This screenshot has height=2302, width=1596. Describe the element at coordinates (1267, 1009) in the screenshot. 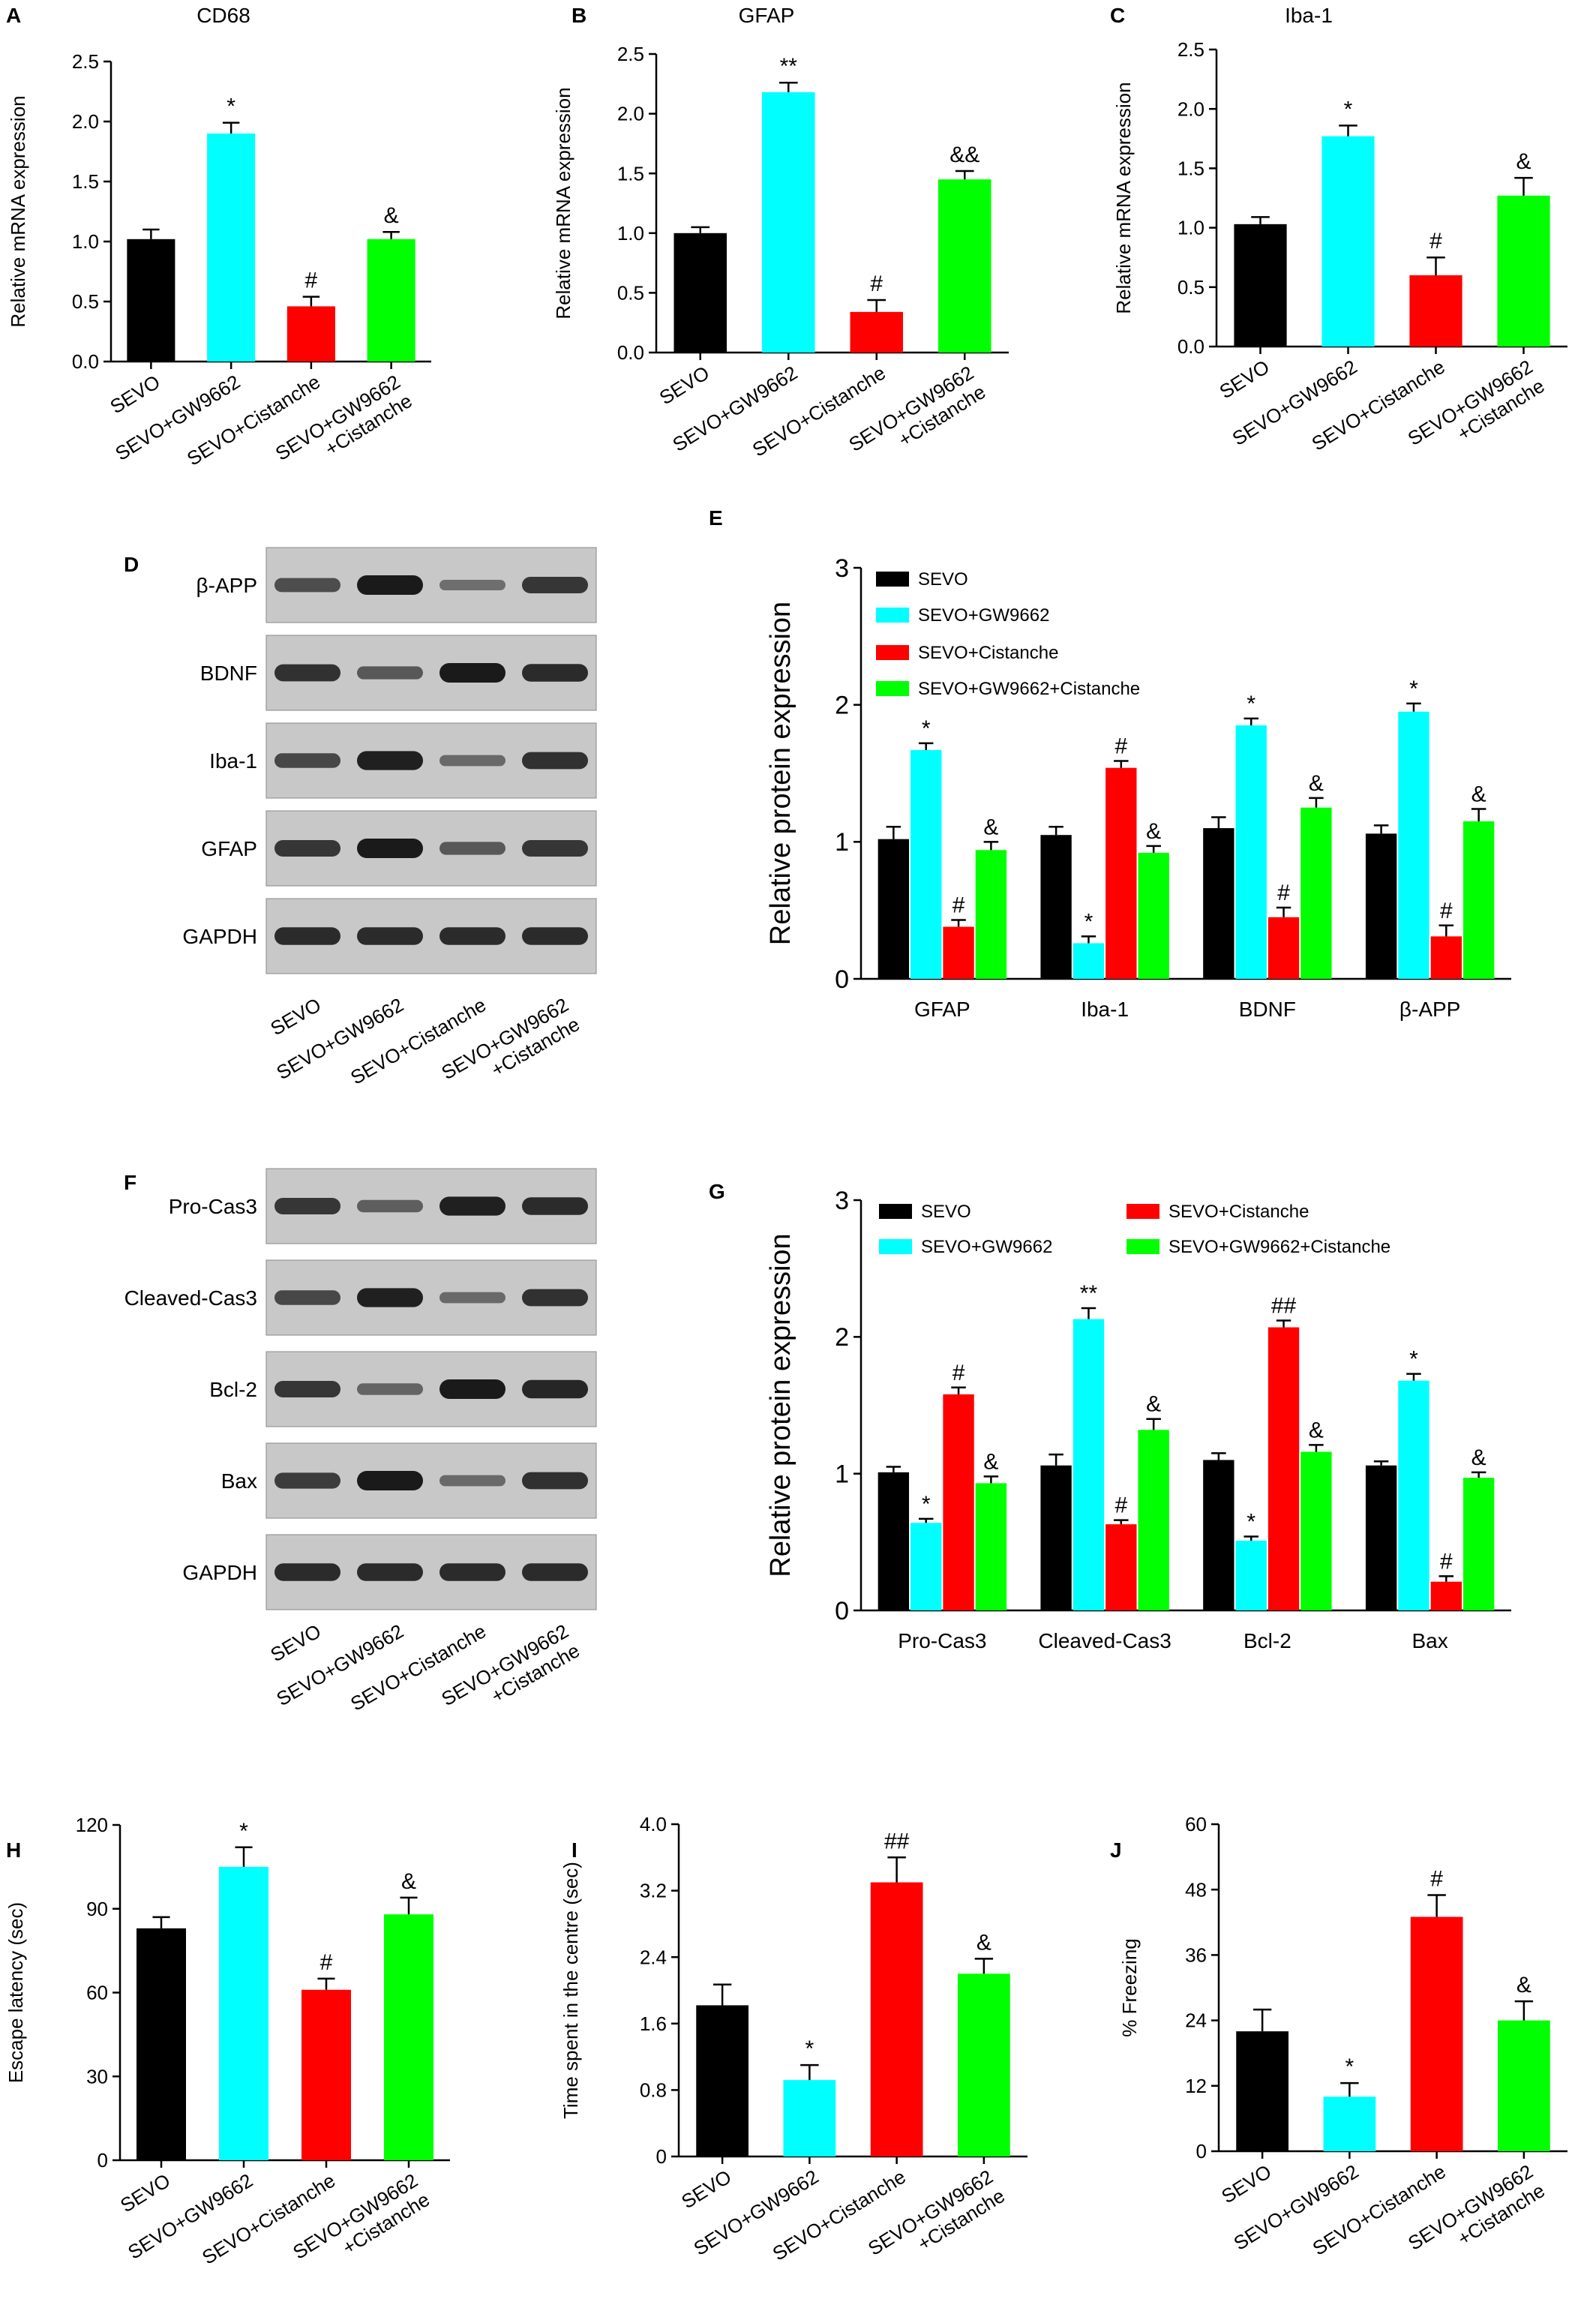

I see `category-label: BDNF` at that location.